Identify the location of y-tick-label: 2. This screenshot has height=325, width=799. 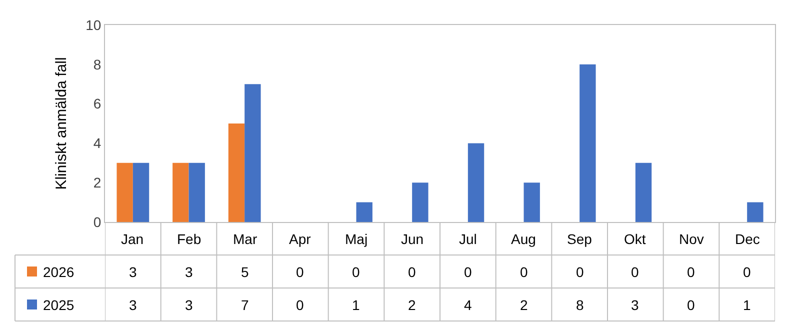
(97, 182).